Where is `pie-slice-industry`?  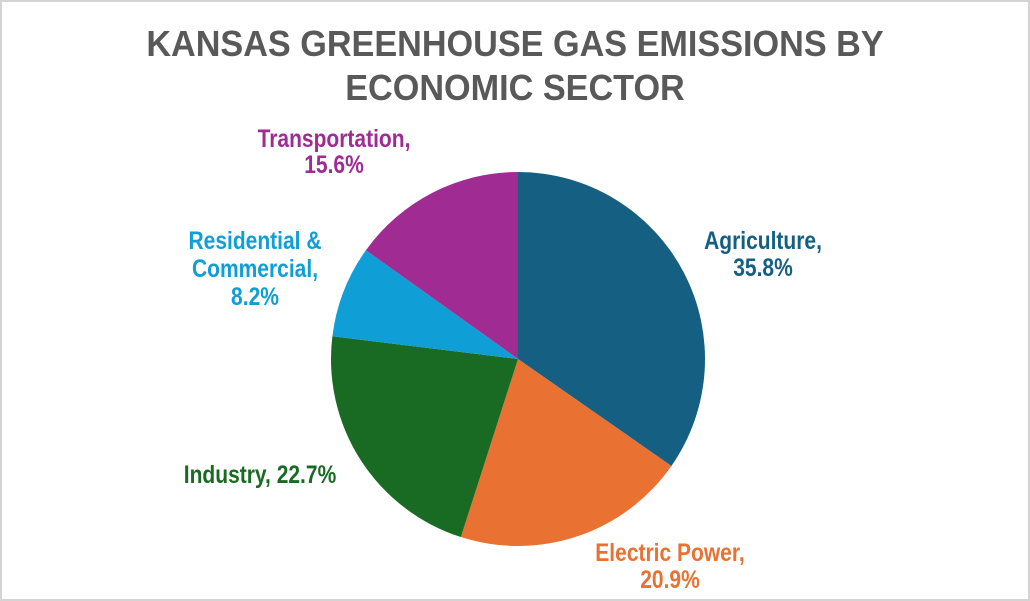
pie-slice-industry is located at coordinates (424, 437).